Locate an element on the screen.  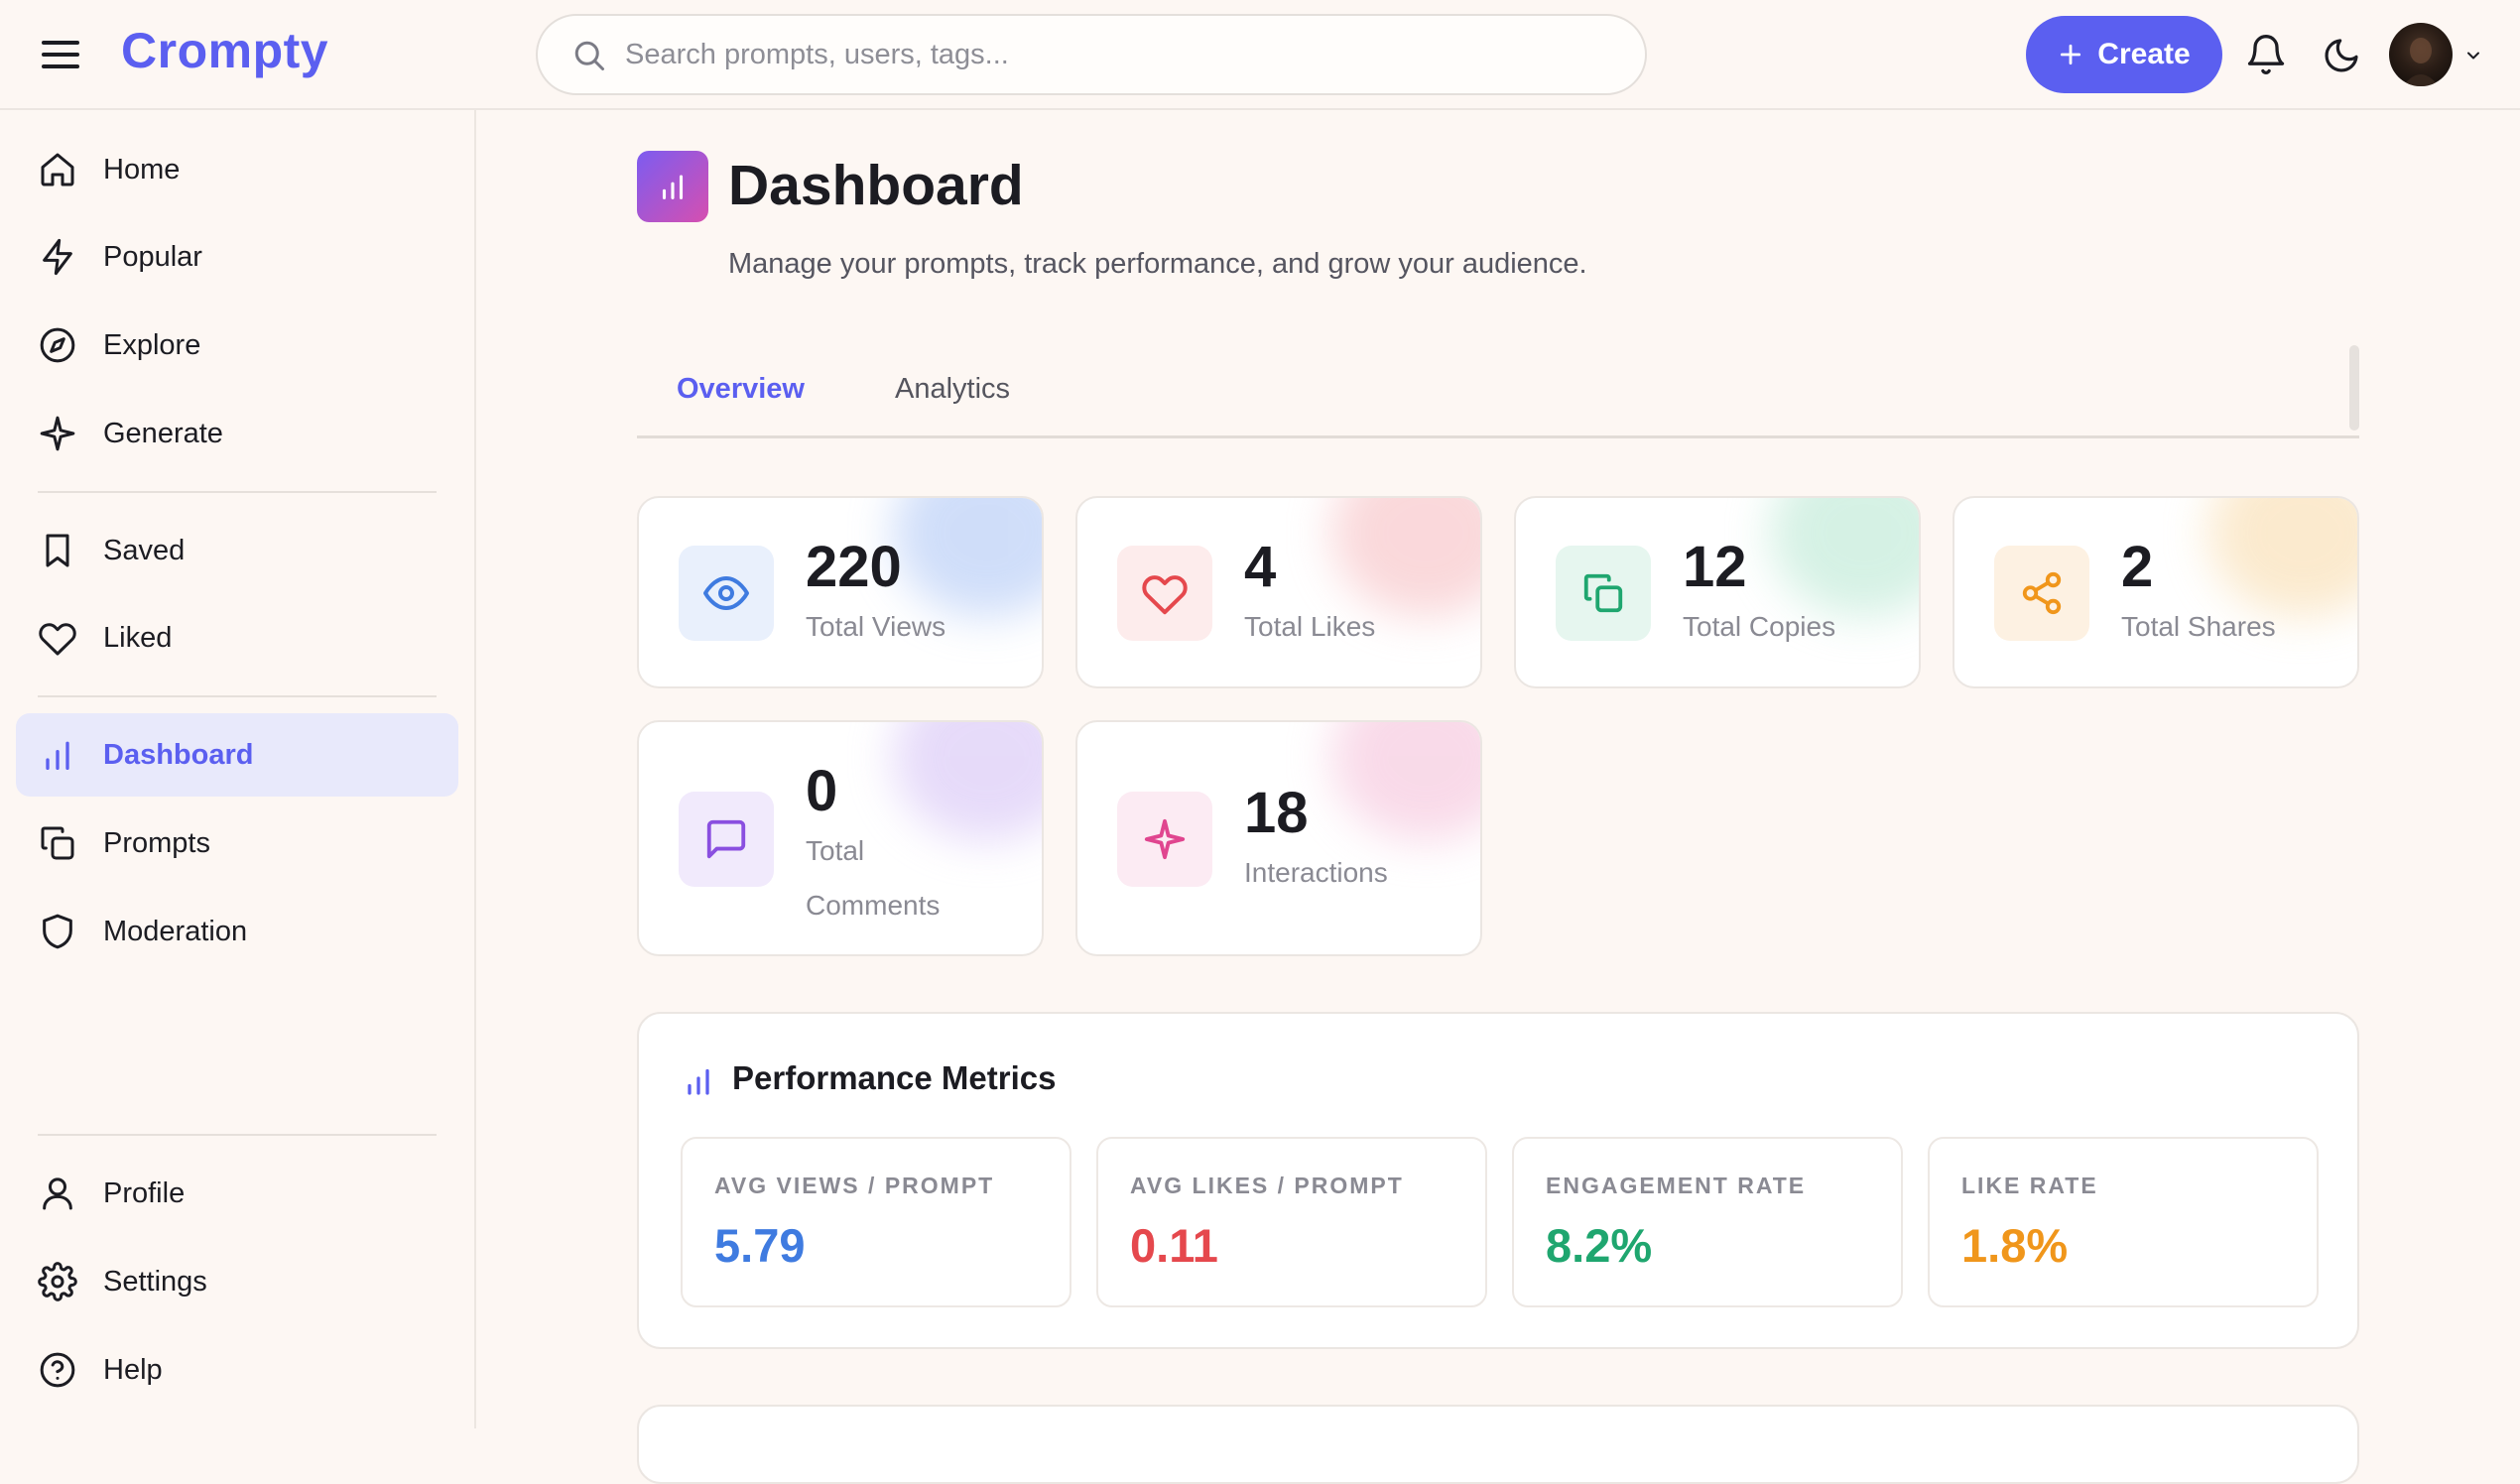
sidebar-item-label: Popular is located at coordinates (152, 256).